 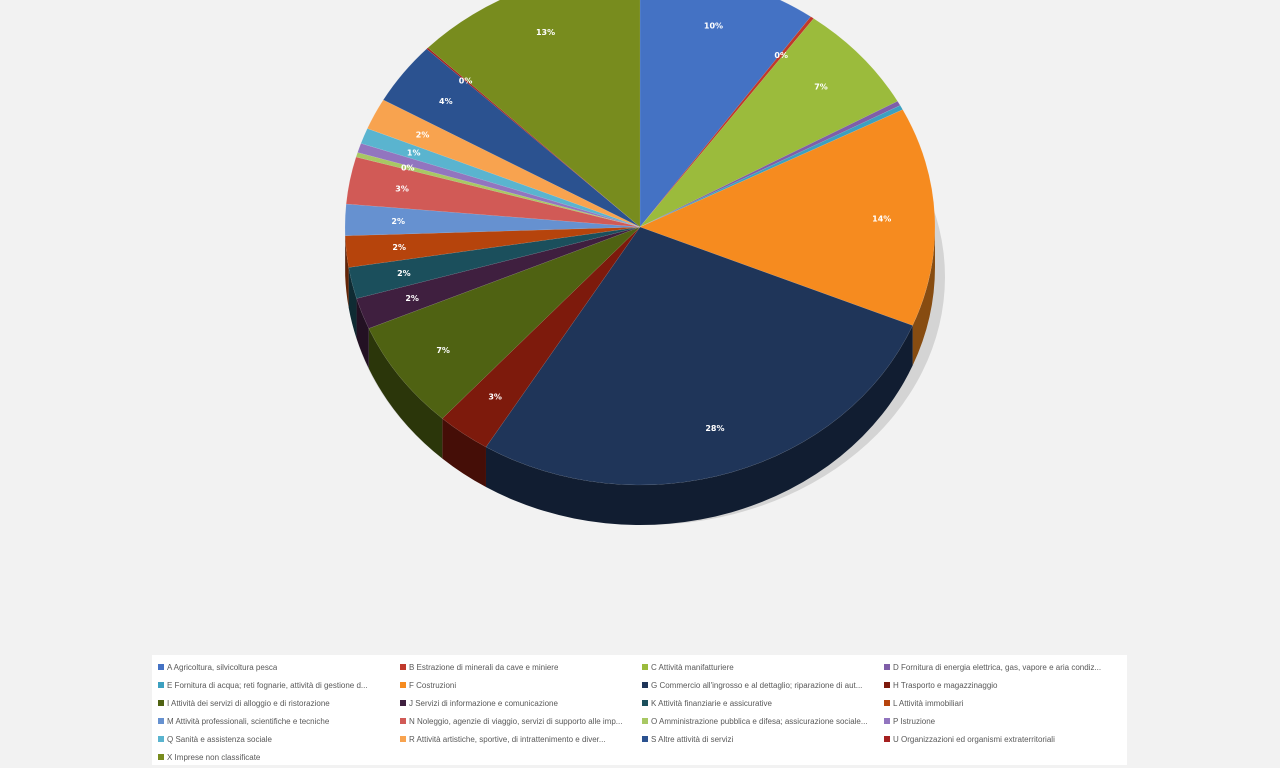 What do you see at coordinates (404, 273) in the screenshot?
I see `data-label-10: 2%` at bounding box center [404, 273].